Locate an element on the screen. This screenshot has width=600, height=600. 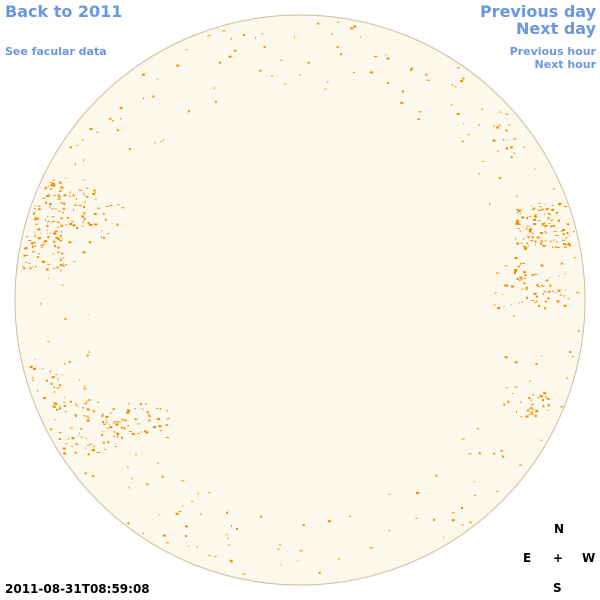
next-hour-link: Next hour is located at coordinates (565, 64).